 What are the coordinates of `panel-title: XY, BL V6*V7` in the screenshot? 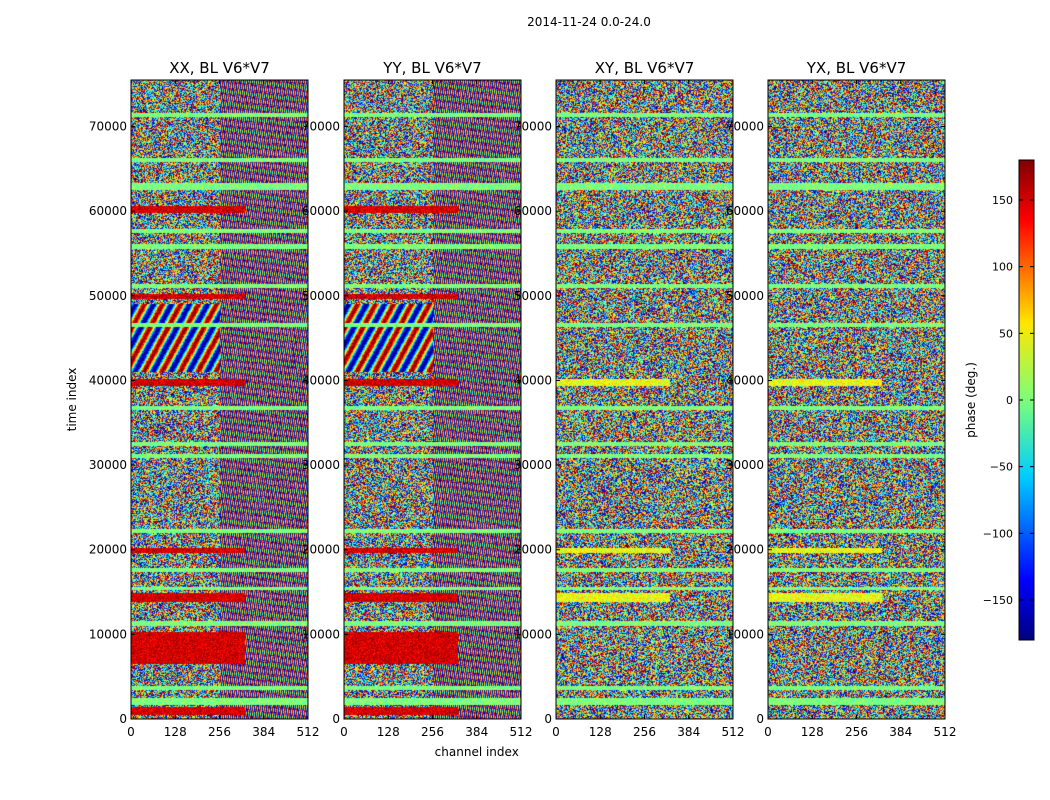 It's located at (645, 68).